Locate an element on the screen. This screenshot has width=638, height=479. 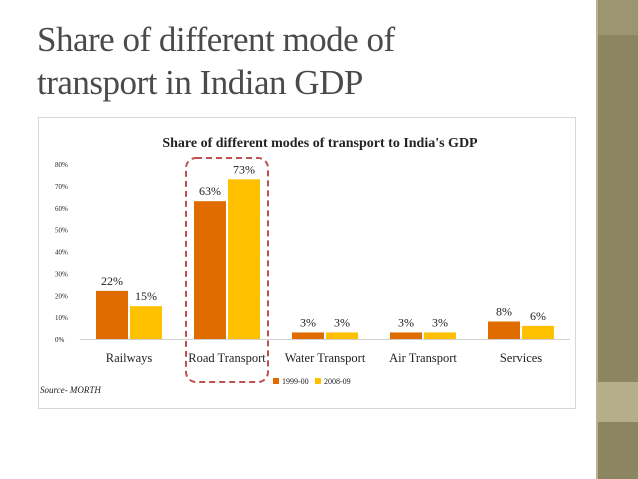
y-tick-label: 80% is located at coordinates (61, 165).